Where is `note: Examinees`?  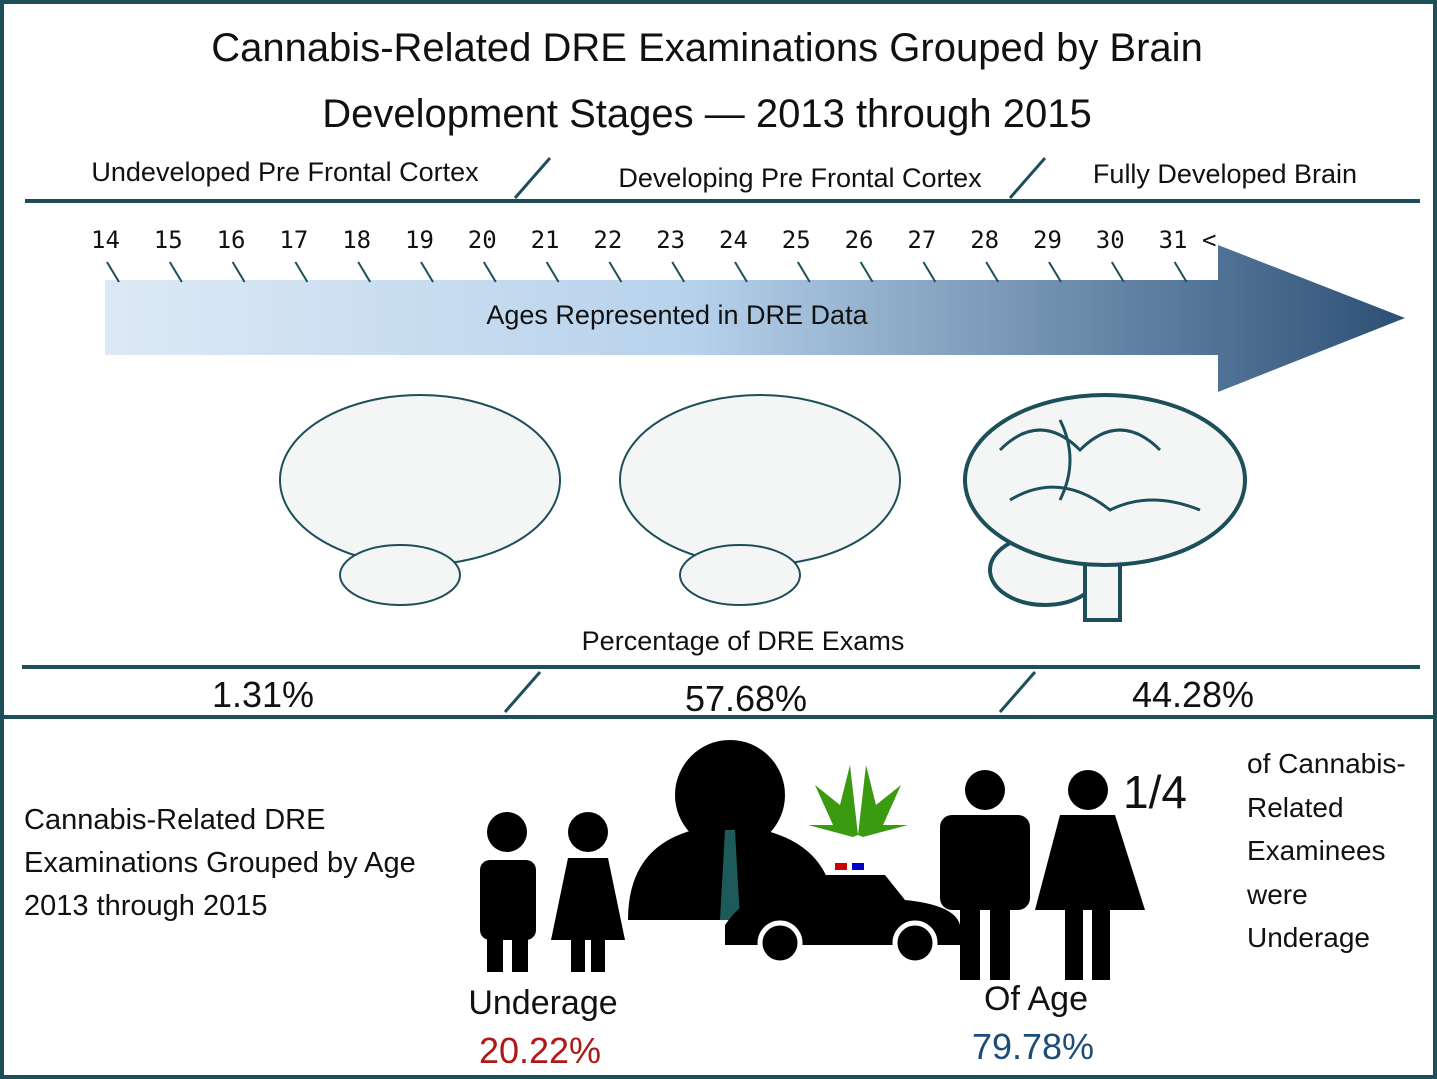 note: Examinees is located at coordinates (1316, 850).